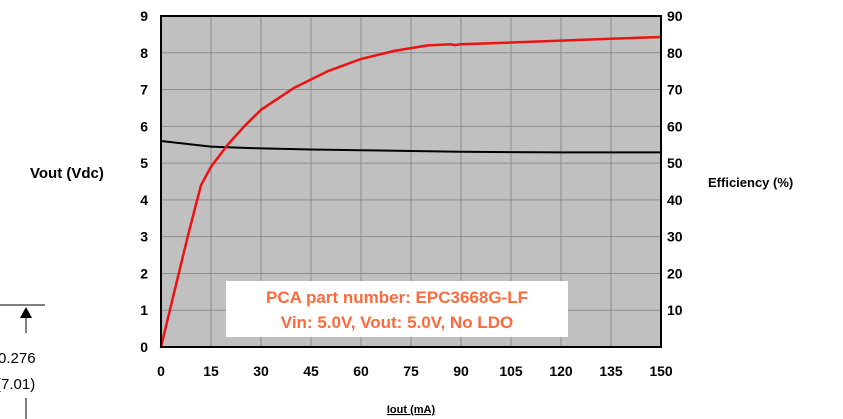 The image size is (843, 419). What do you see at coordinates (661, 371) in the screenshot?
I see `x-tick-label: 150` at bounding box center [661, 371].